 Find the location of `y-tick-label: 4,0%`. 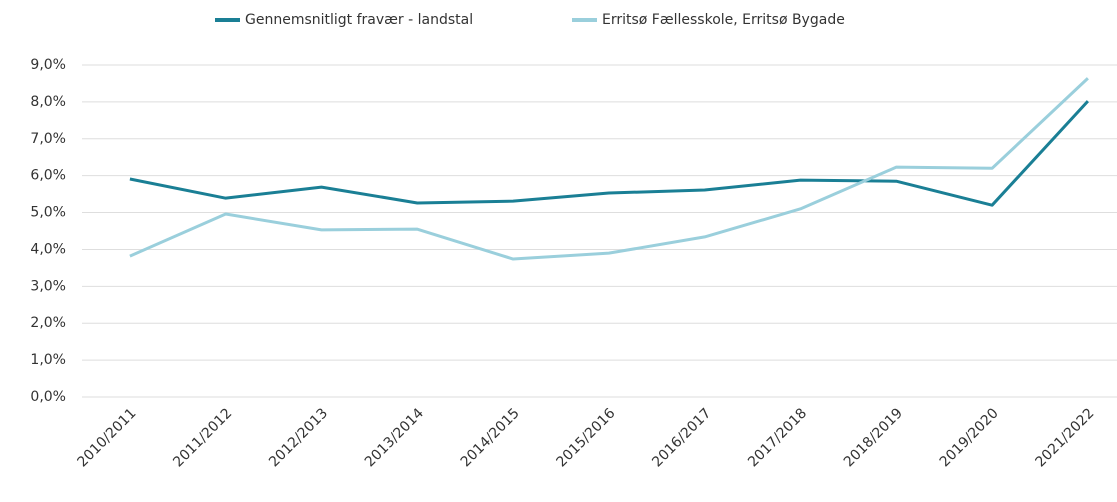

y-tick-label: 4,0% is located at coordinates (48, 249).